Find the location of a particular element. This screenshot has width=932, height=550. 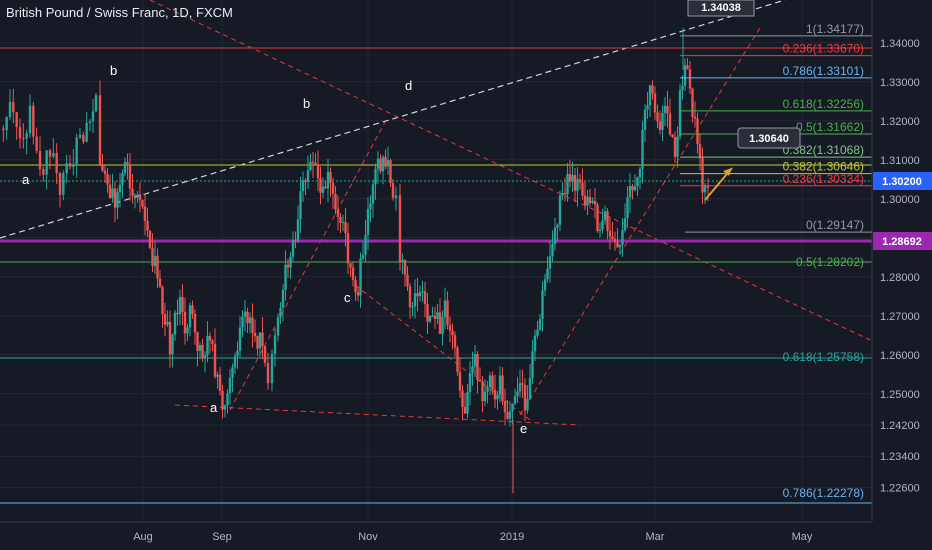

y-tick-label: 1.33000 is located at coordinates (900, 83).